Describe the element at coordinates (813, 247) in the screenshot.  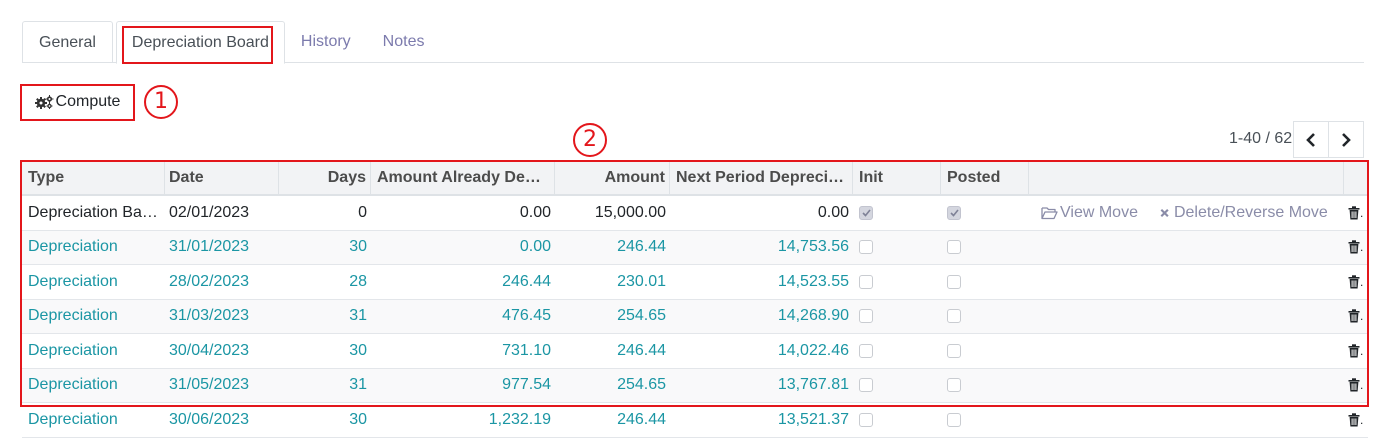
I see `cell-next-period-depreciation: 14,753.56` at that location.